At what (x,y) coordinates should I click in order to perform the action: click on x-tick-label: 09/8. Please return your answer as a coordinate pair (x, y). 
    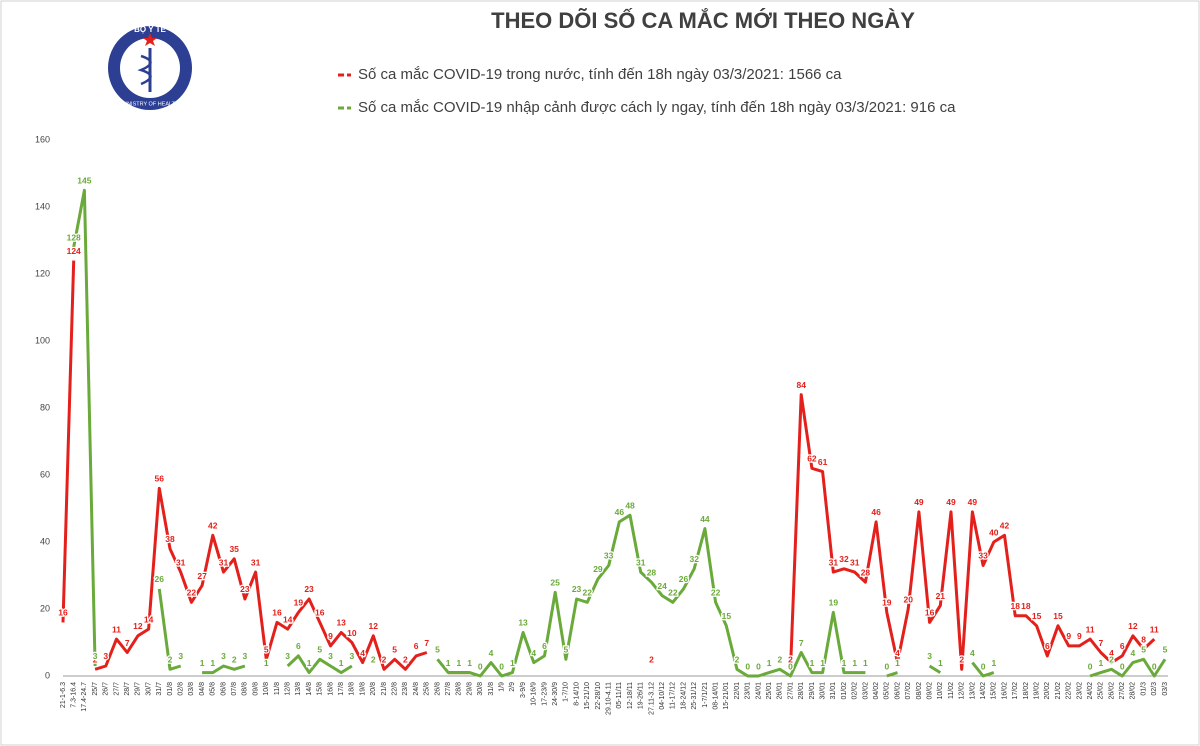
    Looking at the image, I should click on (255, 689).